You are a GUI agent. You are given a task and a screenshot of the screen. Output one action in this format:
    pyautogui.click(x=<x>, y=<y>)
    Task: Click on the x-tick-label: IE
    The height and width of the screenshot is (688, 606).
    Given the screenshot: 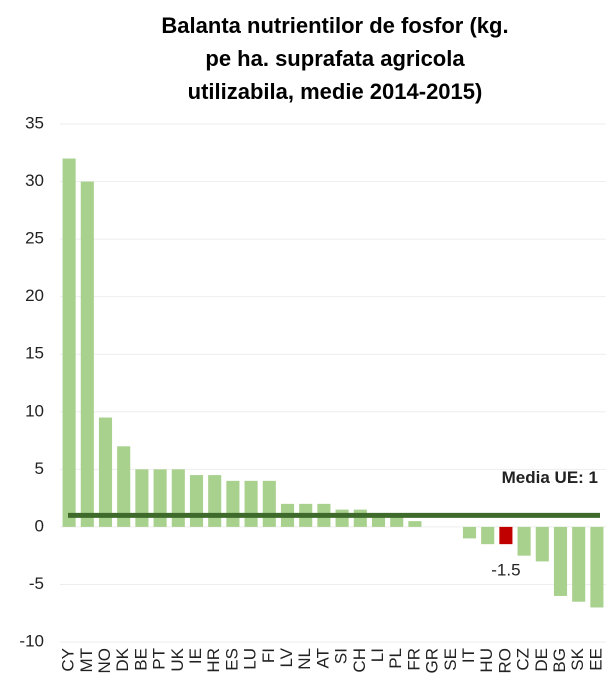 What is the action you would take?
    pyautogui.click(x=195, y=656)
    